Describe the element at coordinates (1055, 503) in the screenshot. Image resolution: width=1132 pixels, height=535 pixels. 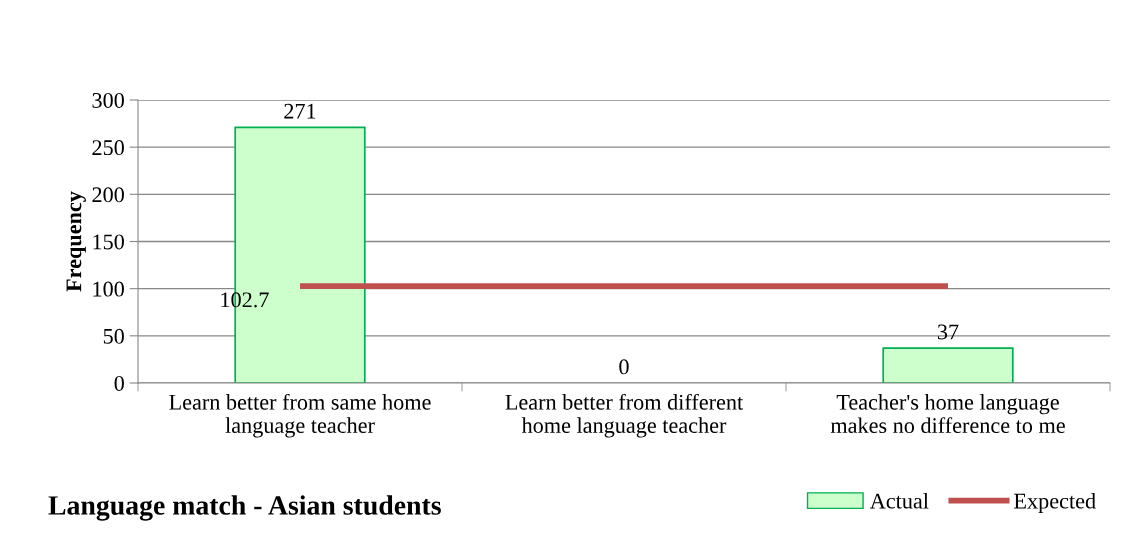
I see `legend-label: Expected` at that location.